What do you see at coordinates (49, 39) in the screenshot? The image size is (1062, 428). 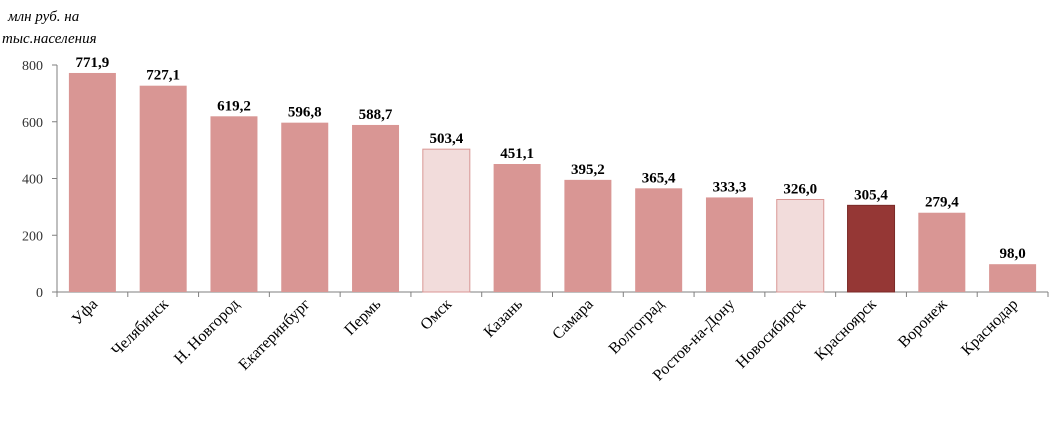 I see `y-axis-label-line-2: тыс.населения` at bounding box center [49, 39].